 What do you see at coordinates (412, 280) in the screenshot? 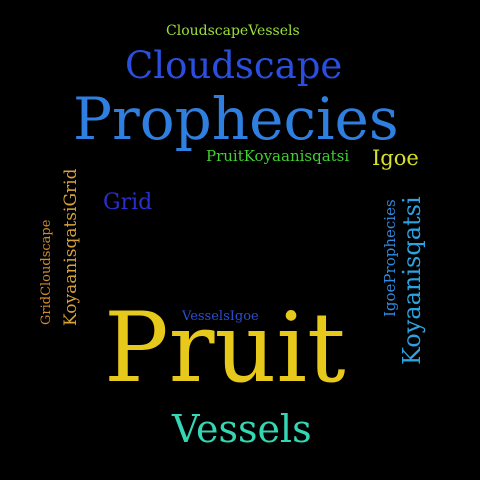
I see `word-koyaanisqatsi: Koyaanisqatsi` at bounding box center [412, 280].